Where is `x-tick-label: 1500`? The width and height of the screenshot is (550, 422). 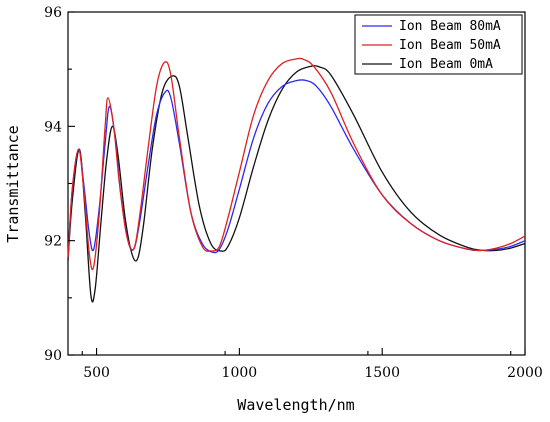 x-tick-label: 1500 is located at coordinates (382, 373).